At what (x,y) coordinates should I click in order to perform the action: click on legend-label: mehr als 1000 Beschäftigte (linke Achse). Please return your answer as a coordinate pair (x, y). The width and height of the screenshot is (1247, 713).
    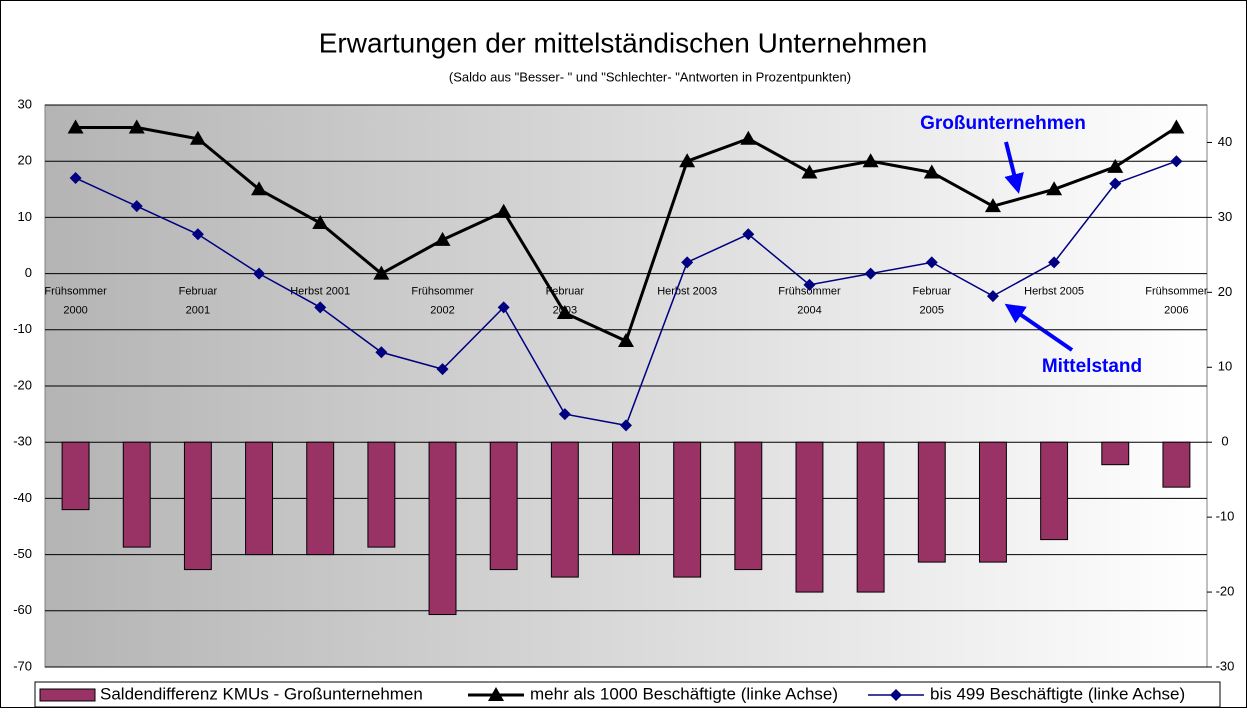
    Looking at the image, I should click on (684, 693).